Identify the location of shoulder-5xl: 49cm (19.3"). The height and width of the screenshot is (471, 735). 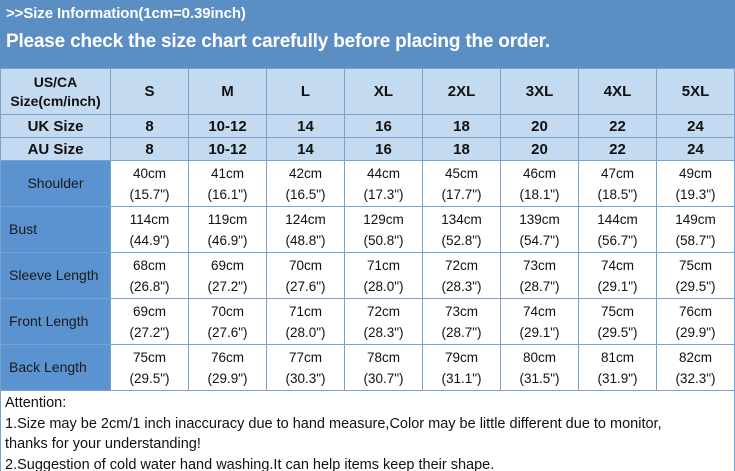
(695, 183).